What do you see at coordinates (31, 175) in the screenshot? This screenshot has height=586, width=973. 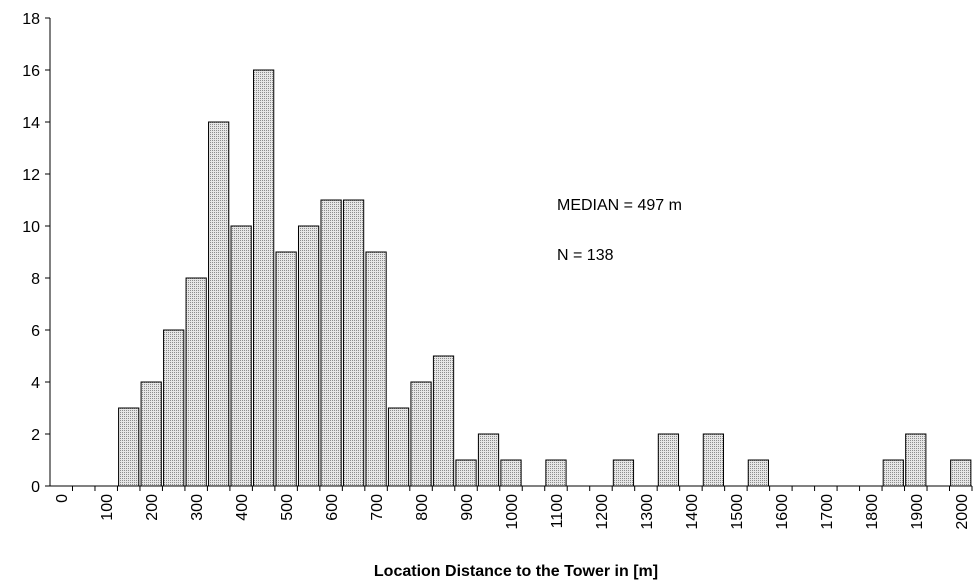 I see `y-tick-label: 12` at bounding box center [31, 175].